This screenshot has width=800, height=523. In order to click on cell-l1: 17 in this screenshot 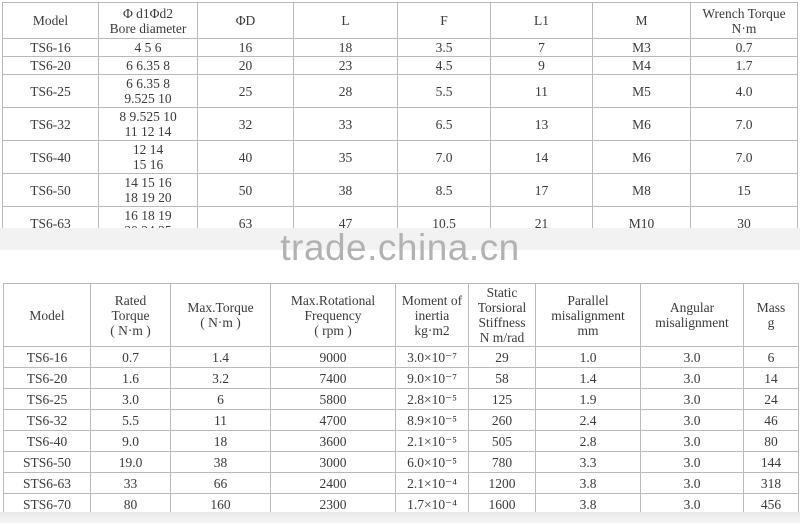, I will do `click(541, 190)`.